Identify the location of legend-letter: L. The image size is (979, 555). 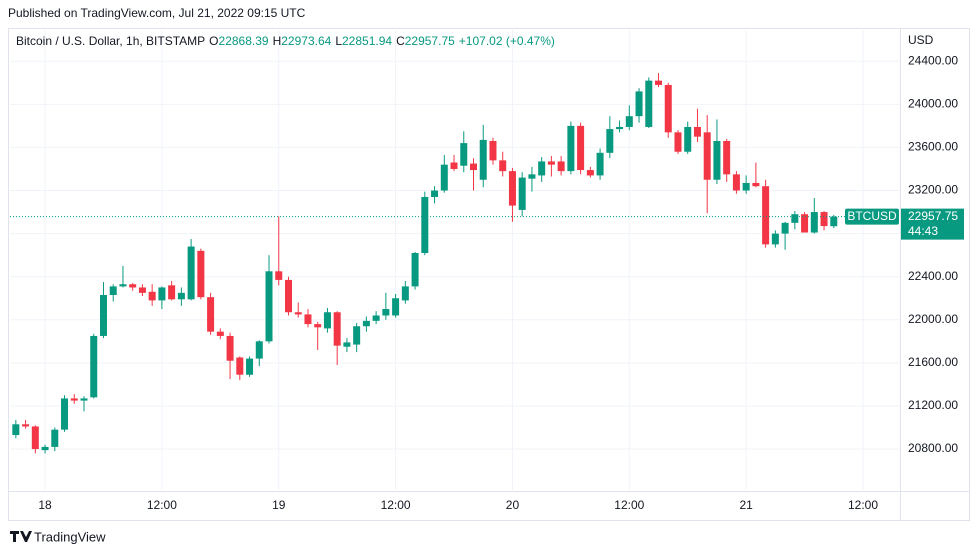
(338, 41).